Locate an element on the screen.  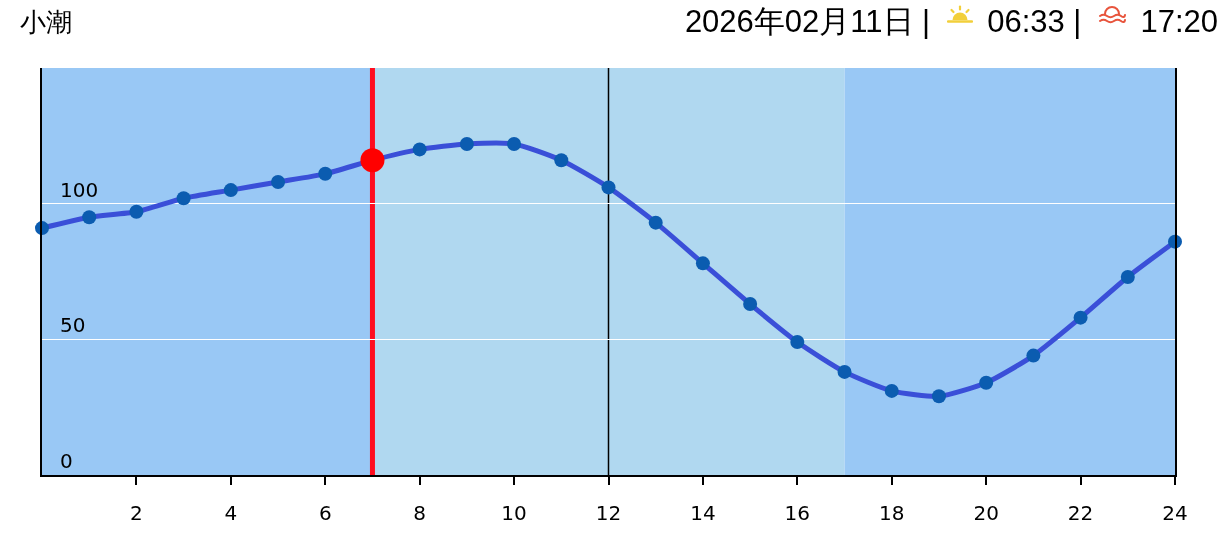
text: 06:33 | is located at coordinates (1034, 22).